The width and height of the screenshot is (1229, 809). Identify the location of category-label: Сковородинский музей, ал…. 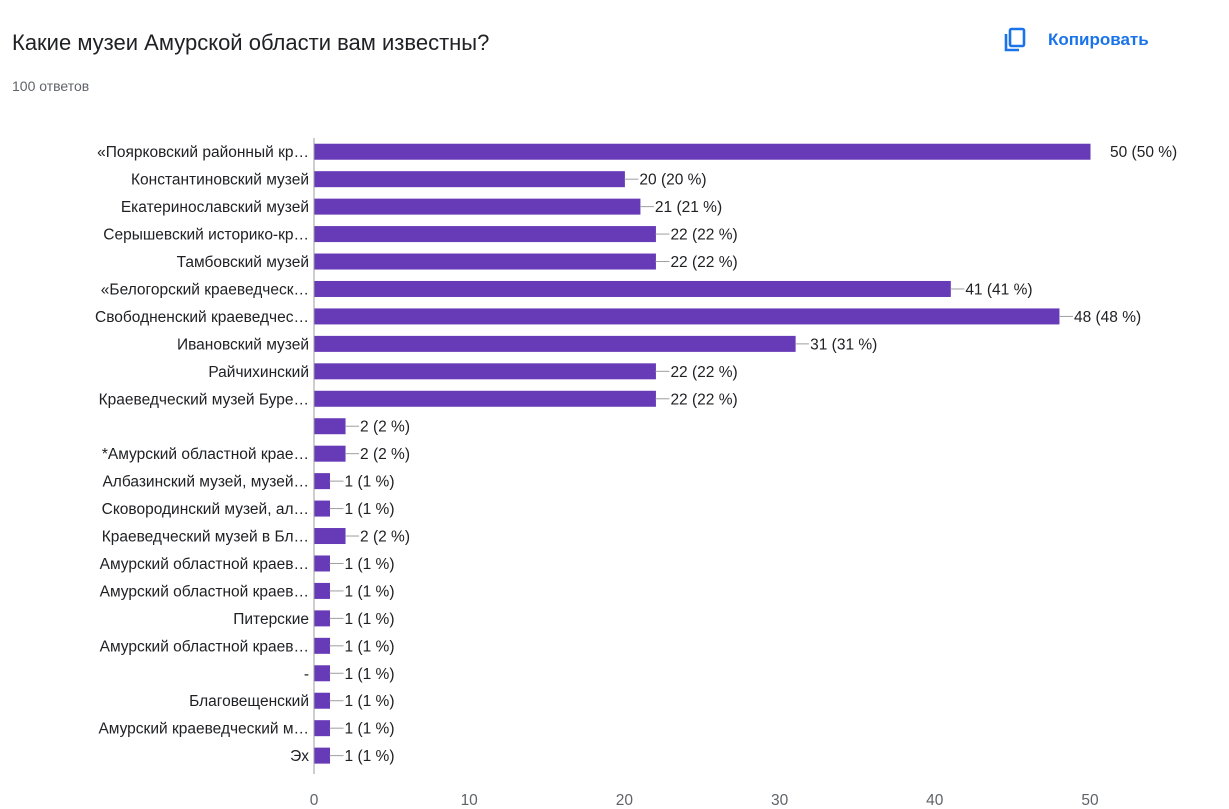
(205, 509).